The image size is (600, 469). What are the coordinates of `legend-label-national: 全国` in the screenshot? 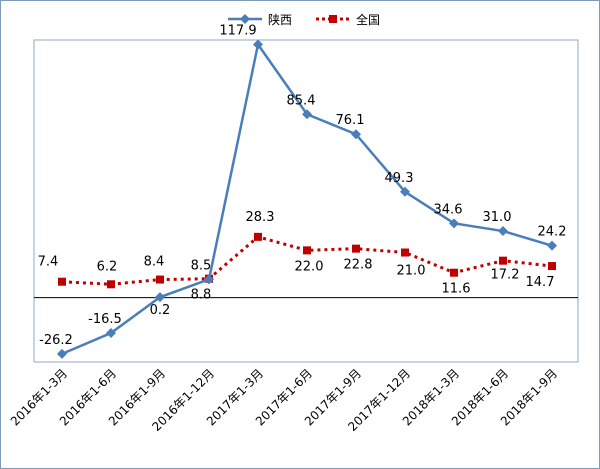 It's located at (368, 19).